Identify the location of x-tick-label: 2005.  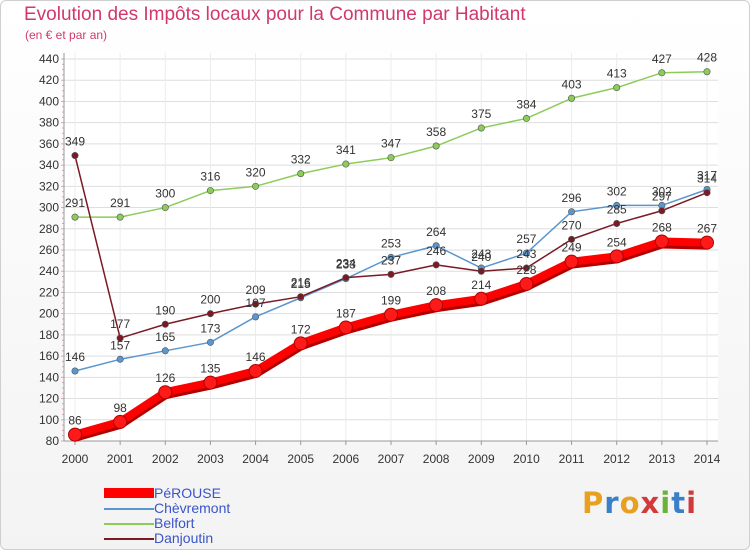
(300, 459).